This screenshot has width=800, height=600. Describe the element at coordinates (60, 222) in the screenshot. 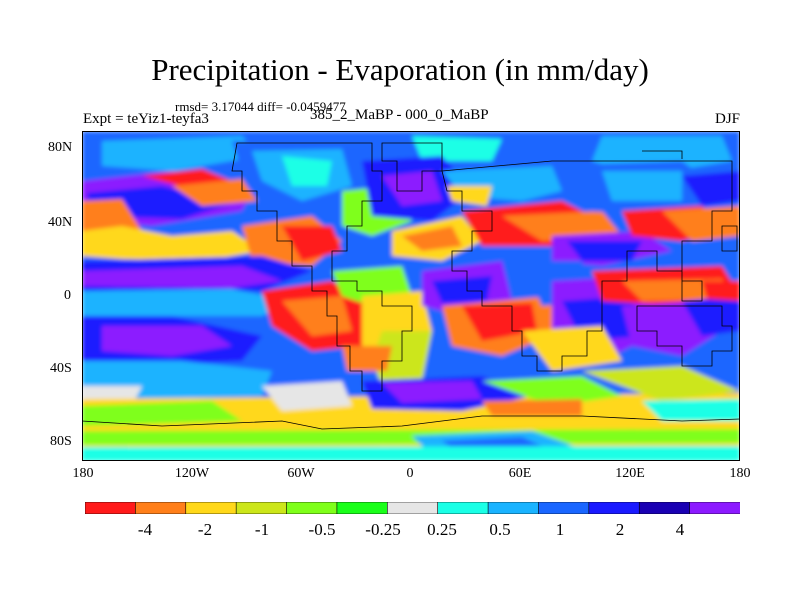

I see `lat-label-40n: 40N` at that location.